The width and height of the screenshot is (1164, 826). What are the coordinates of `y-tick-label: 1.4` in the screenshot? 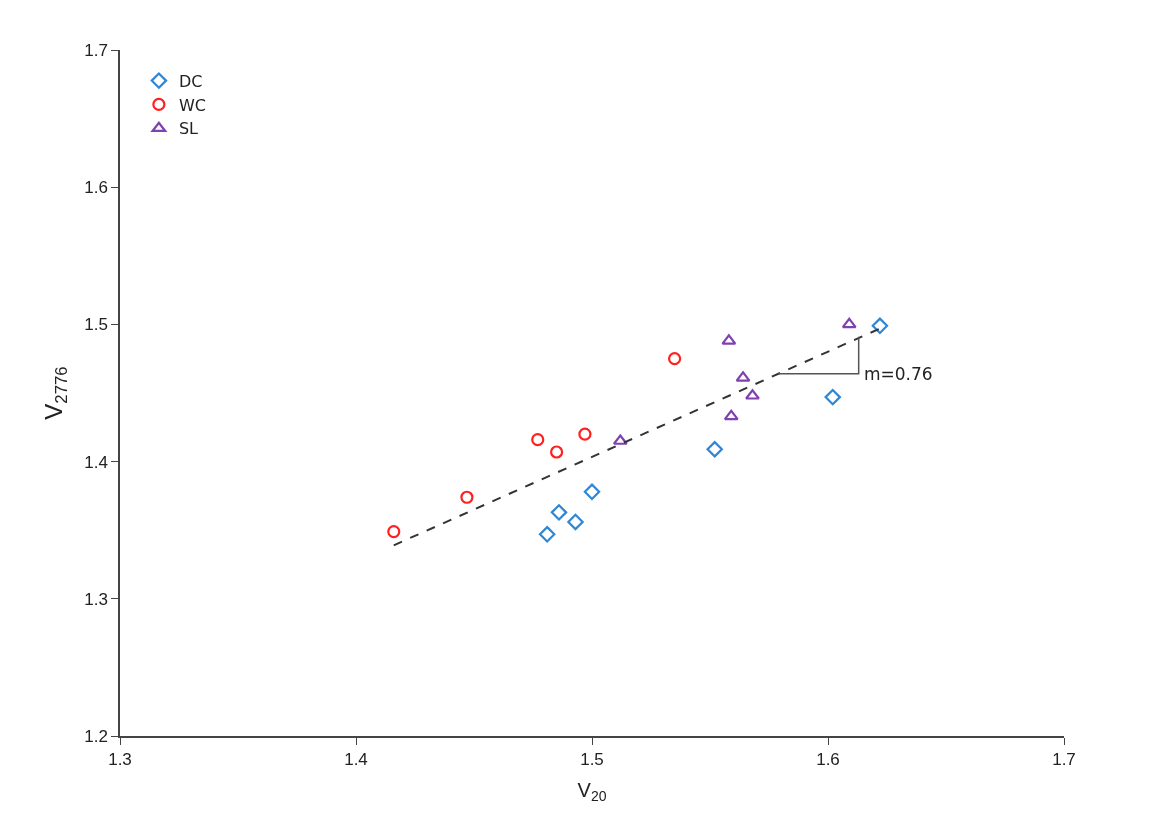 It's located at (96, 462).